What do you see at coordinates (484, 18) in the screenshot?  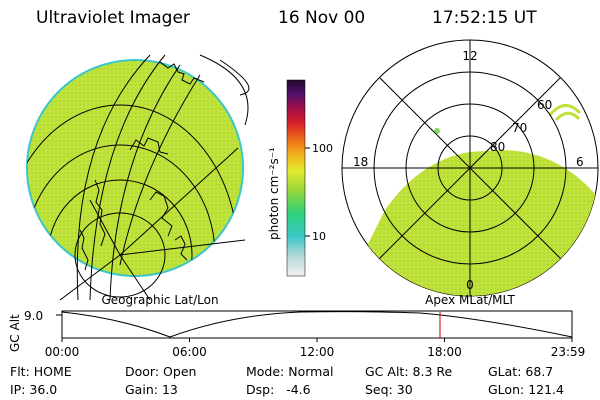 I see `time-label: 17:52:15 UT` at bounding box center [484, 18].